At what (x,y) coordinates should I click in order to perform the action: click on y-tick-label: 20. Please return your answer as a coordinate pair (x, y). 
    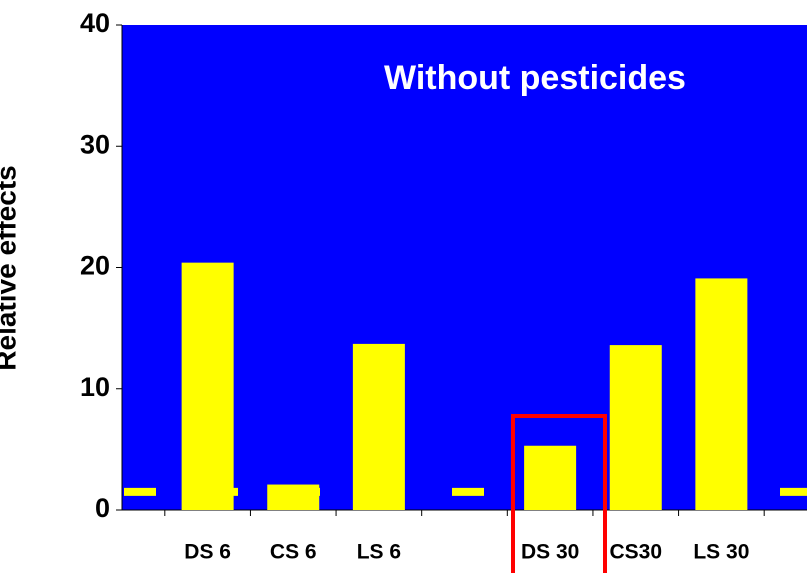
    Looking at the image, I should click on (95, 266).